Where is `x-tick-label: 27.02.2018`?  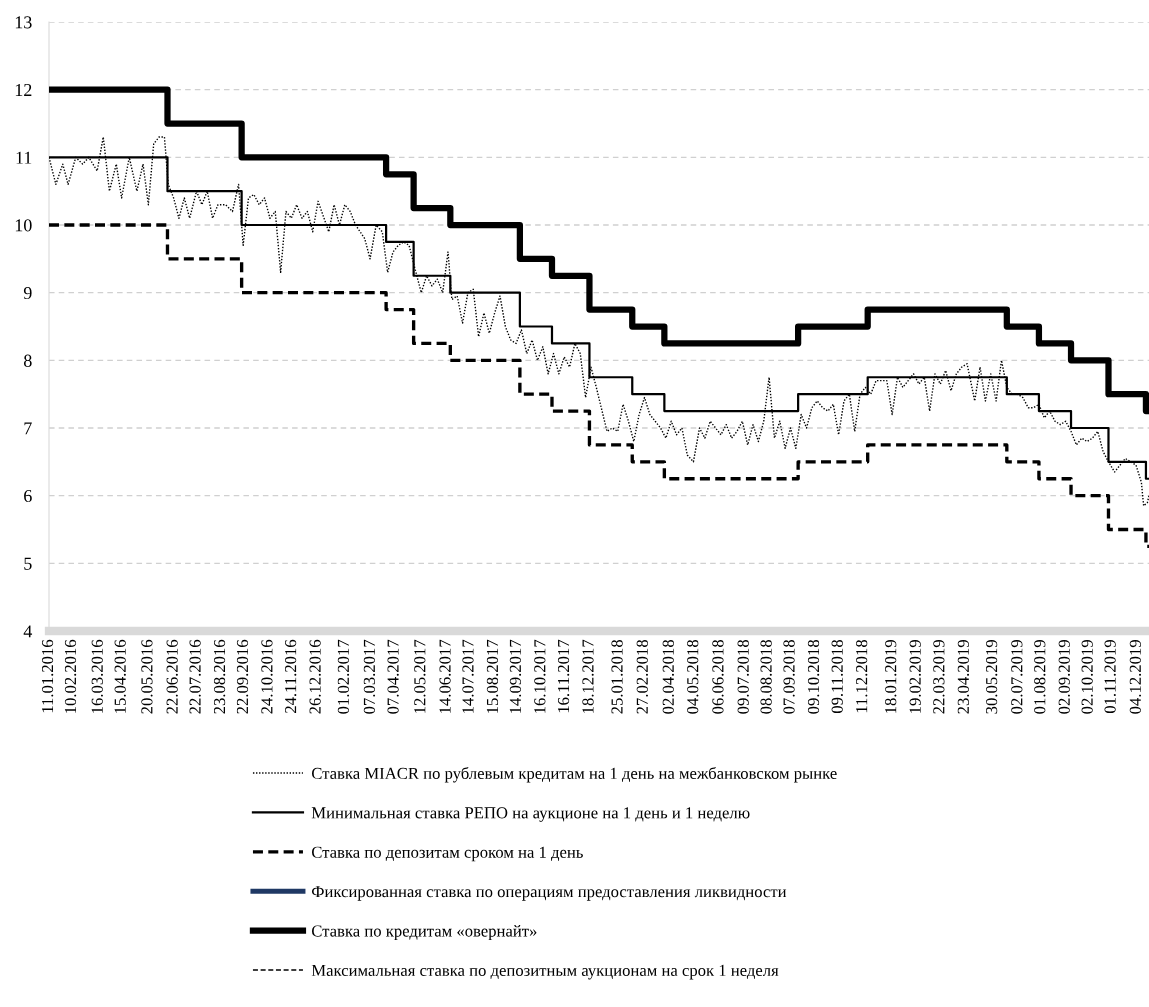
x-tick-label: 27.02.2018 is located at coordinates (642, 676).